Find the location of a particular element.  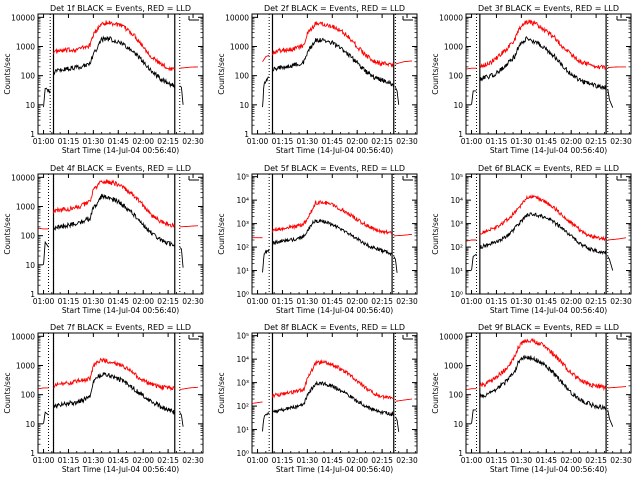

y-tick-label: 10¹ is located at coordinates (456, 271).